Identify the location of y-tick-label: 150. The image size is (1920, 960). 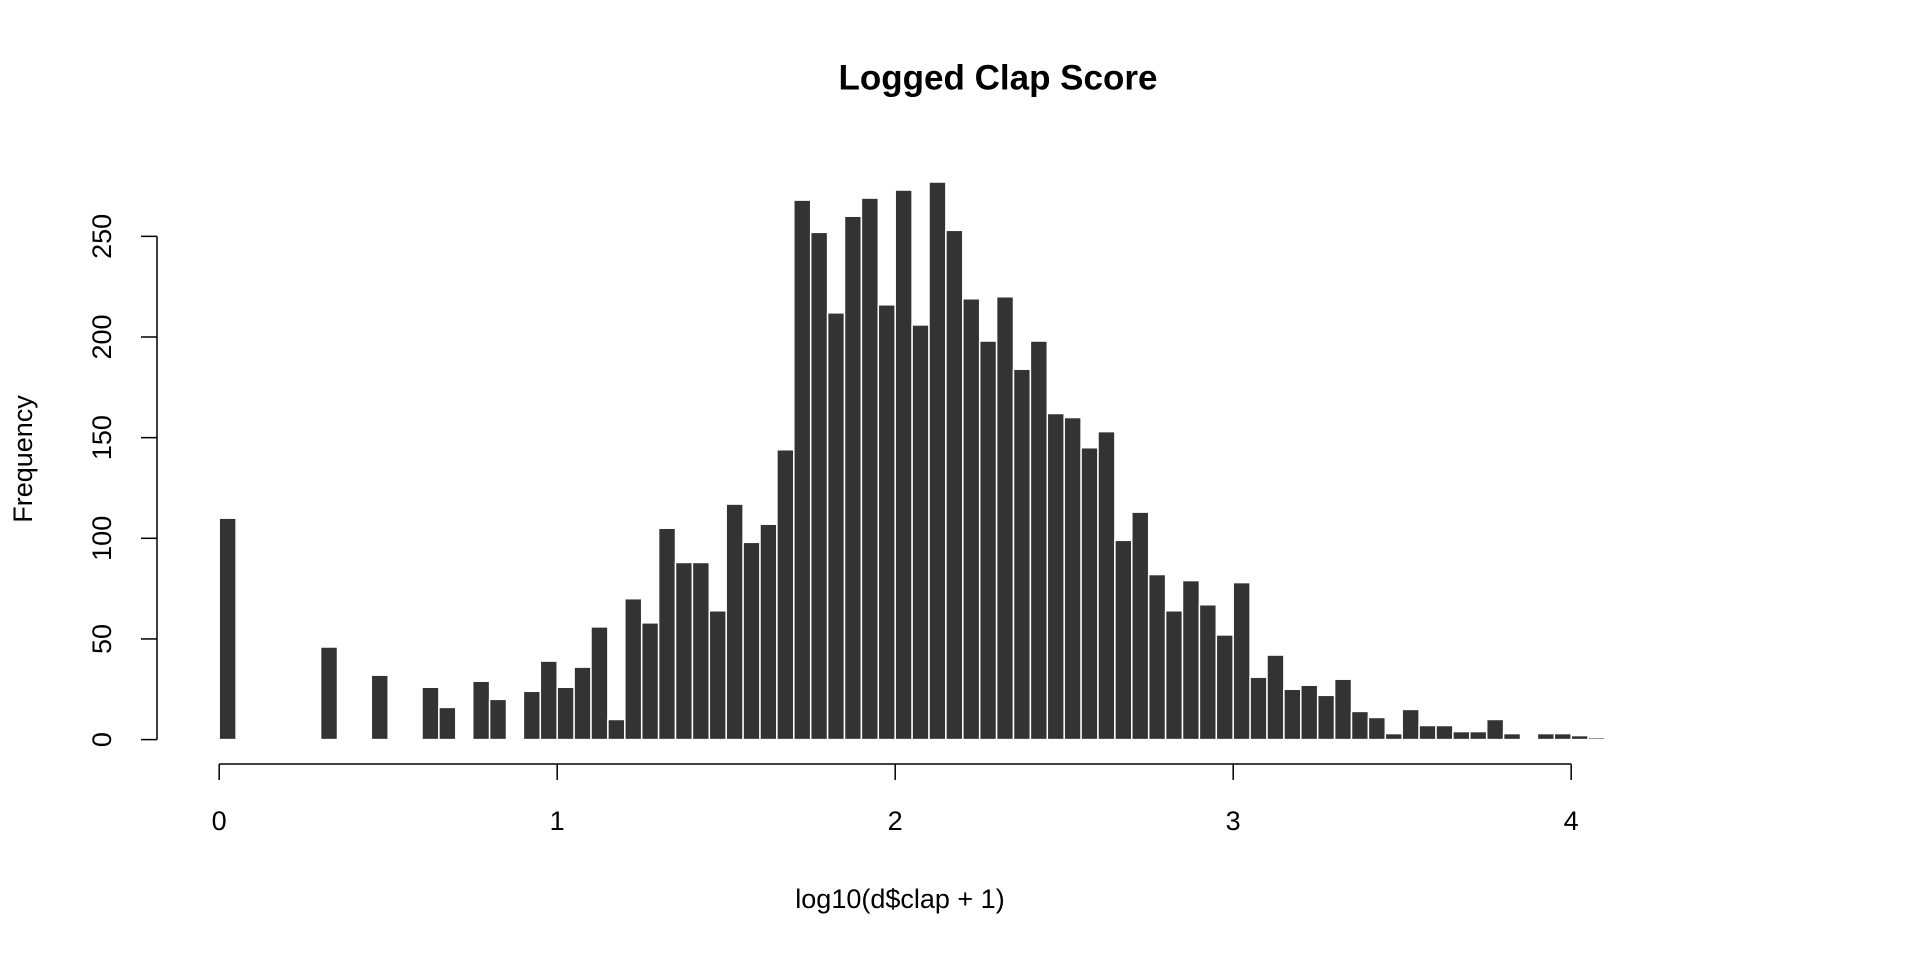
(102, 437).